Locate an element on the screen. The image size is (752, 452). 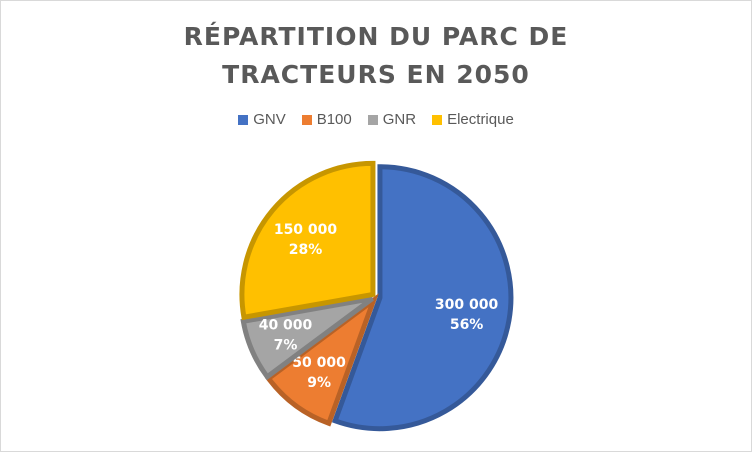
legend: GNV B100 GNR Electrique is located at coordinates (376, 119).